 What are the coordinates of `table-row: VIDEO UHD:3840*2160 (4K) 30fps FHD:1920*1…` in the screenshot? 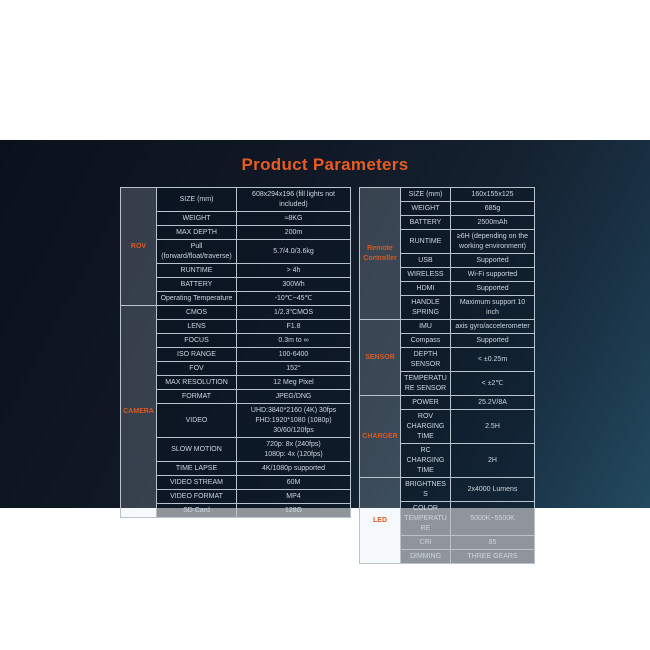 It's located at (236, 420).